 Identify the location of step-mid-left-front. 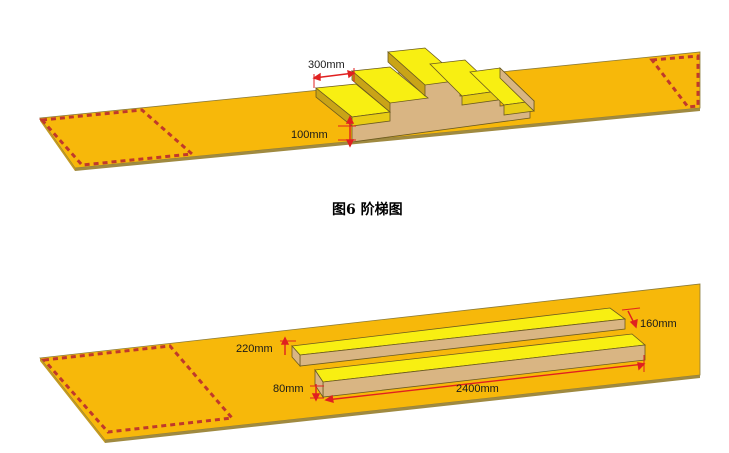
(371, 91).